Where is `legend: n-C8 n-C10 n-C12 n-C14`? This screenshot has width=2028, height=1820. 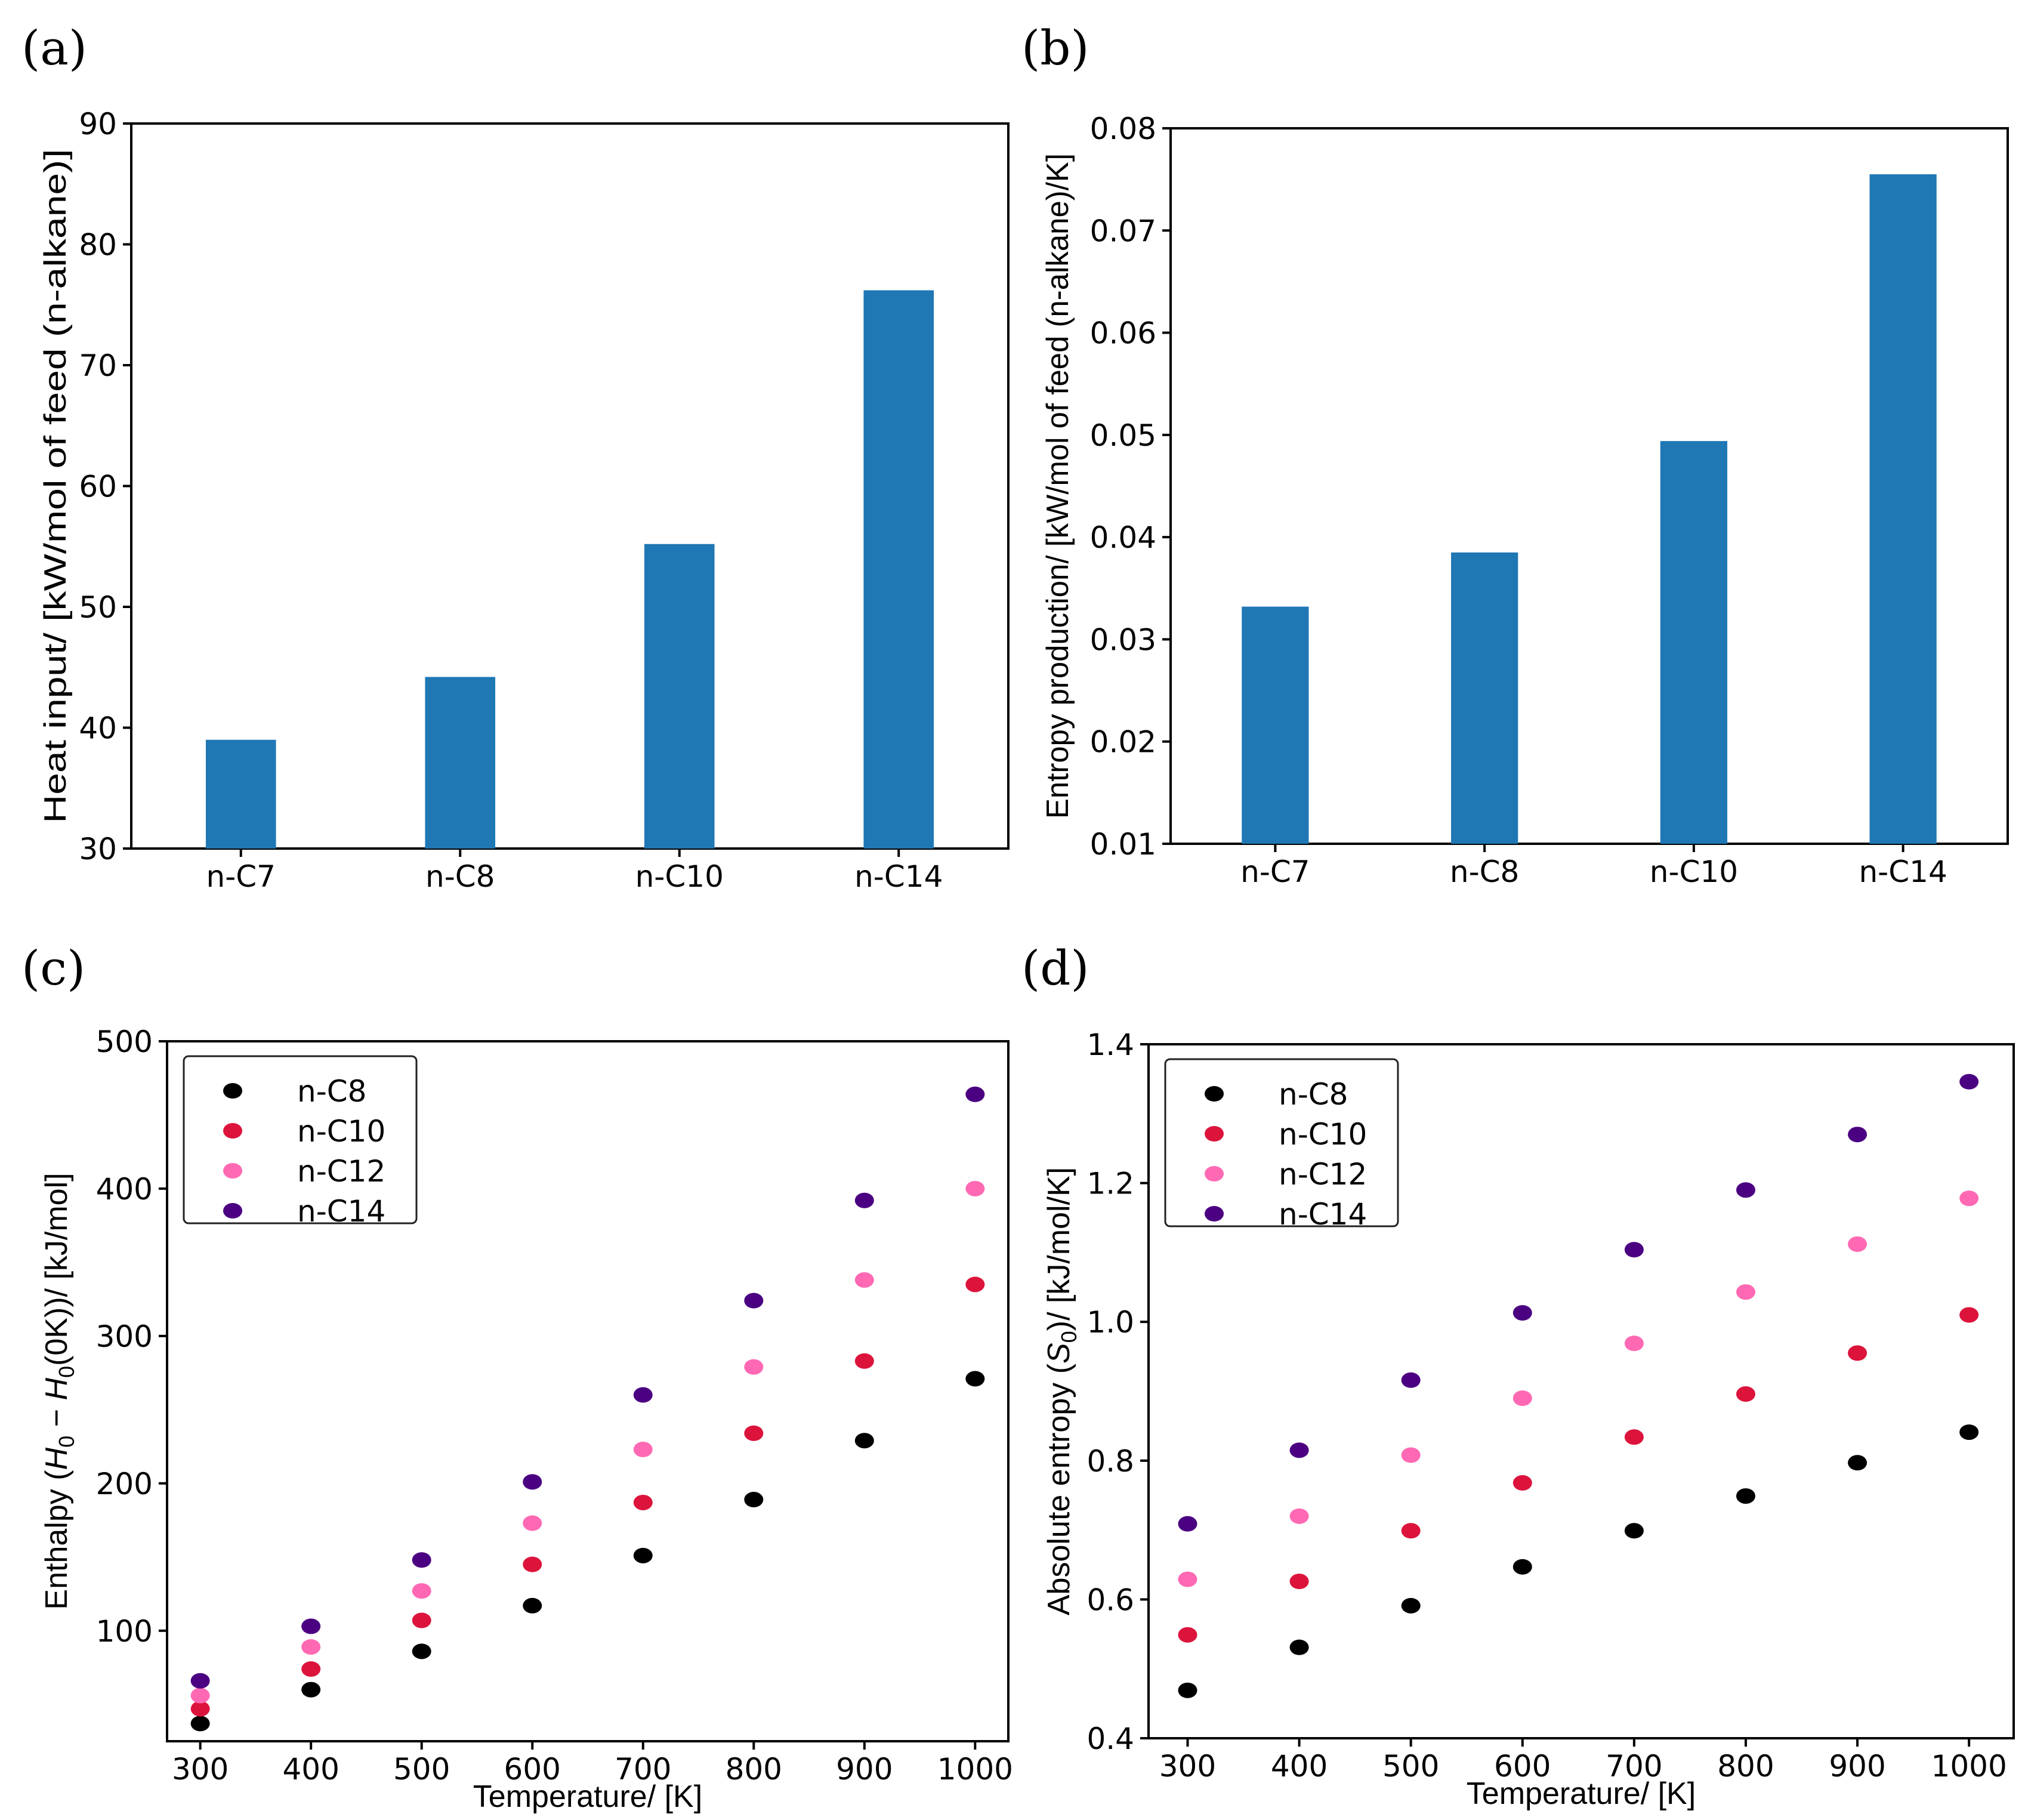
legend: n-C8 n-C10 n-C12 n-C14 is located at coordinates (300, 1142).